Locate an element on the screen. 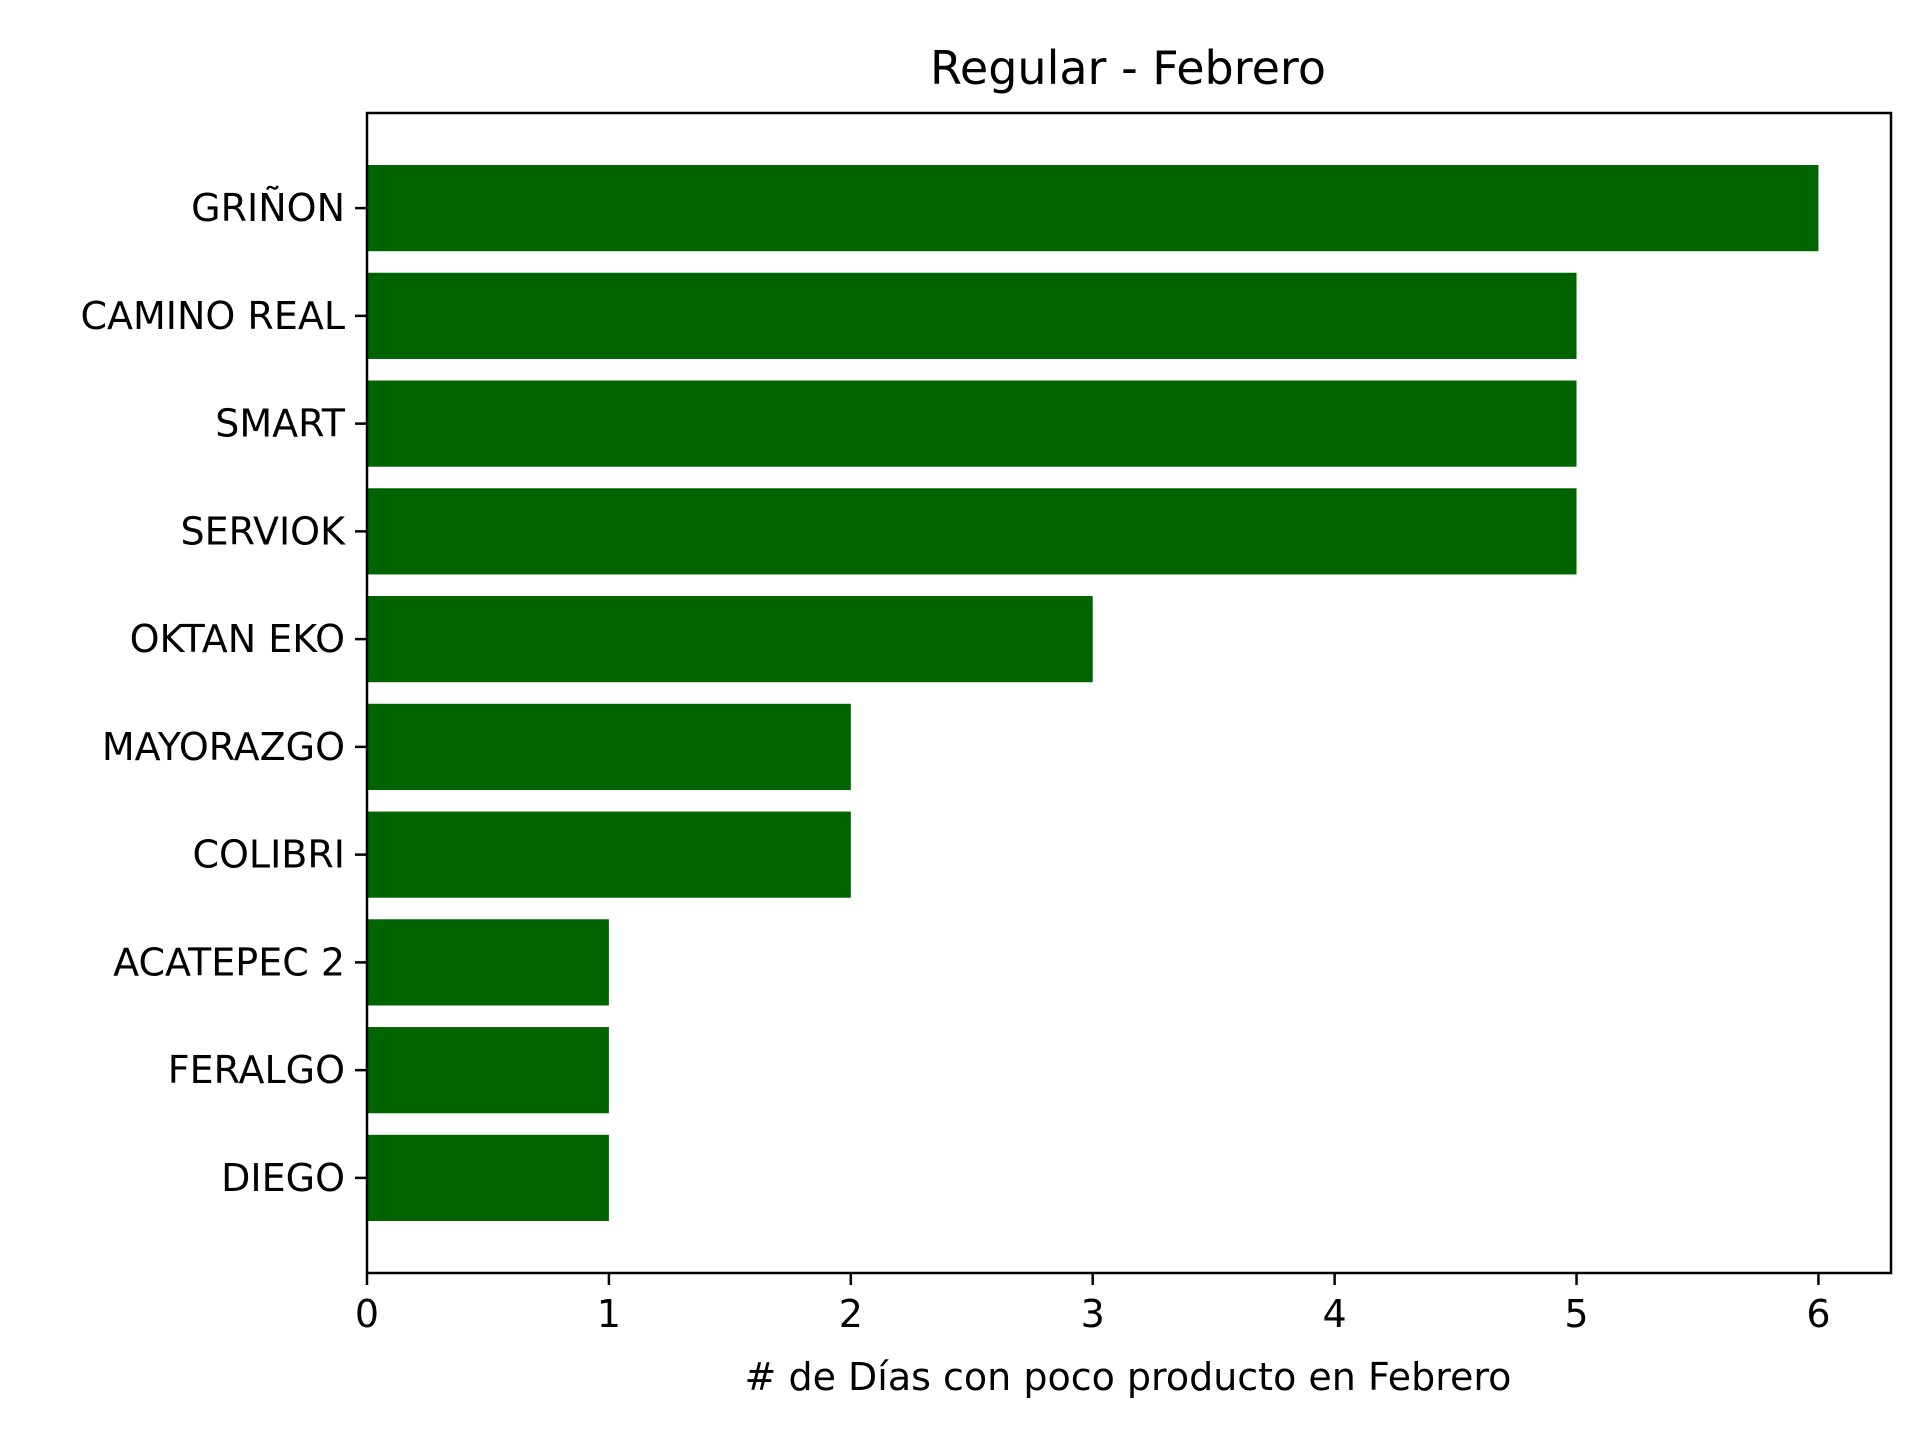 The width and height of the screenshot is (1920, 1440). y-tick-label: CAMINO REAL is located at coordinates (212, 316).